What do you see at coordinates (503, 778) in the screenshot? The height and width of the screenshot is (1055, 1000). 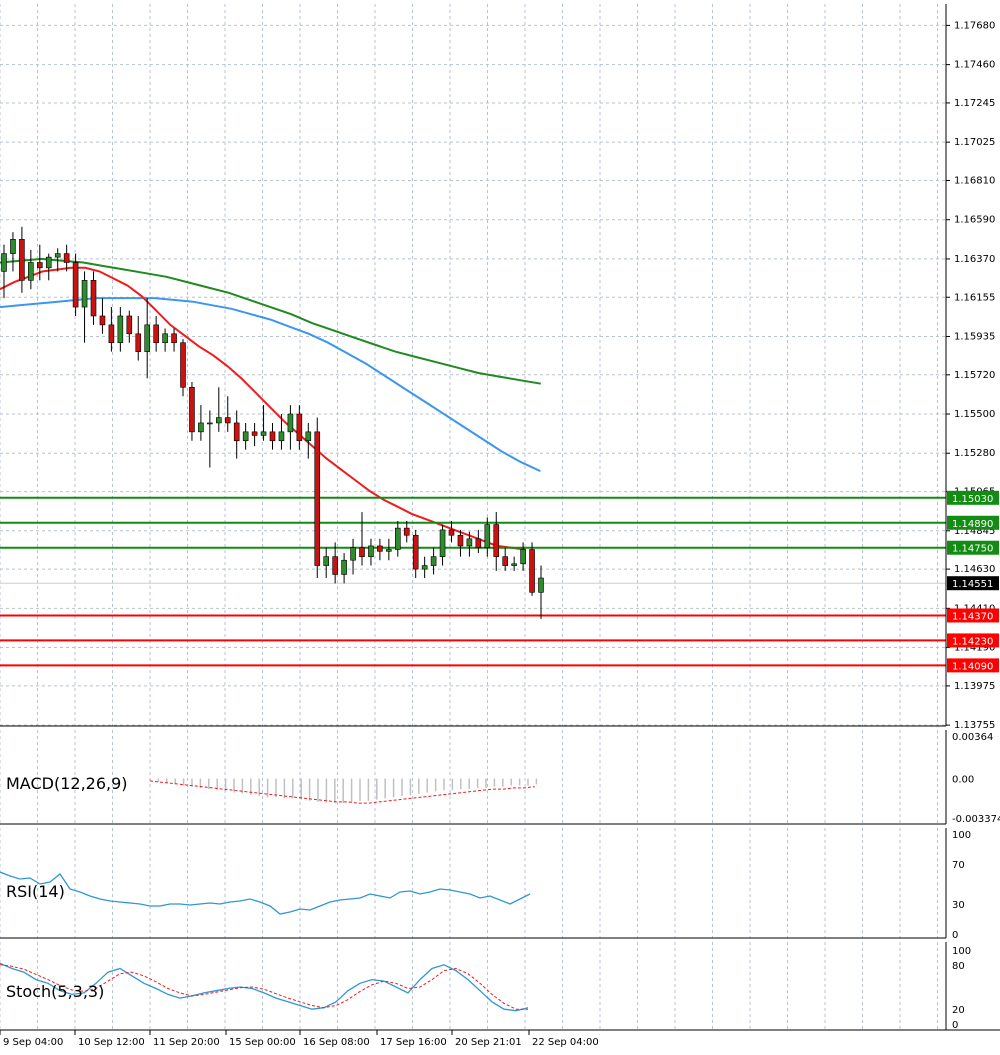 I see `macd-panel: 0.00364 0.00 -0.003374 MACD(12,26,9)` at bounding box center [503, 778].